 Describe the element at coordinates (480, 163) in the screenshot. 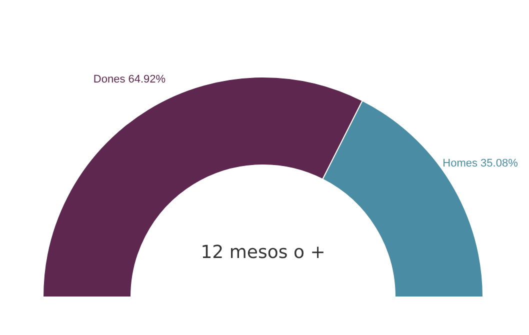

I see `slice-label: Homes 35.08%` at that location.